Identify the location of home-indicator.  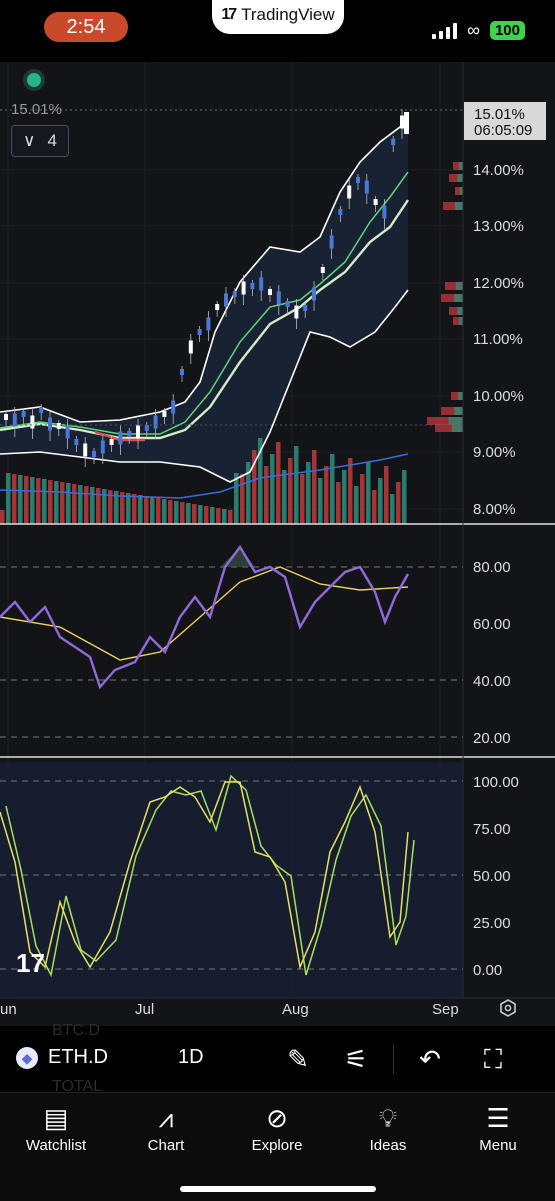
(278, 1189).